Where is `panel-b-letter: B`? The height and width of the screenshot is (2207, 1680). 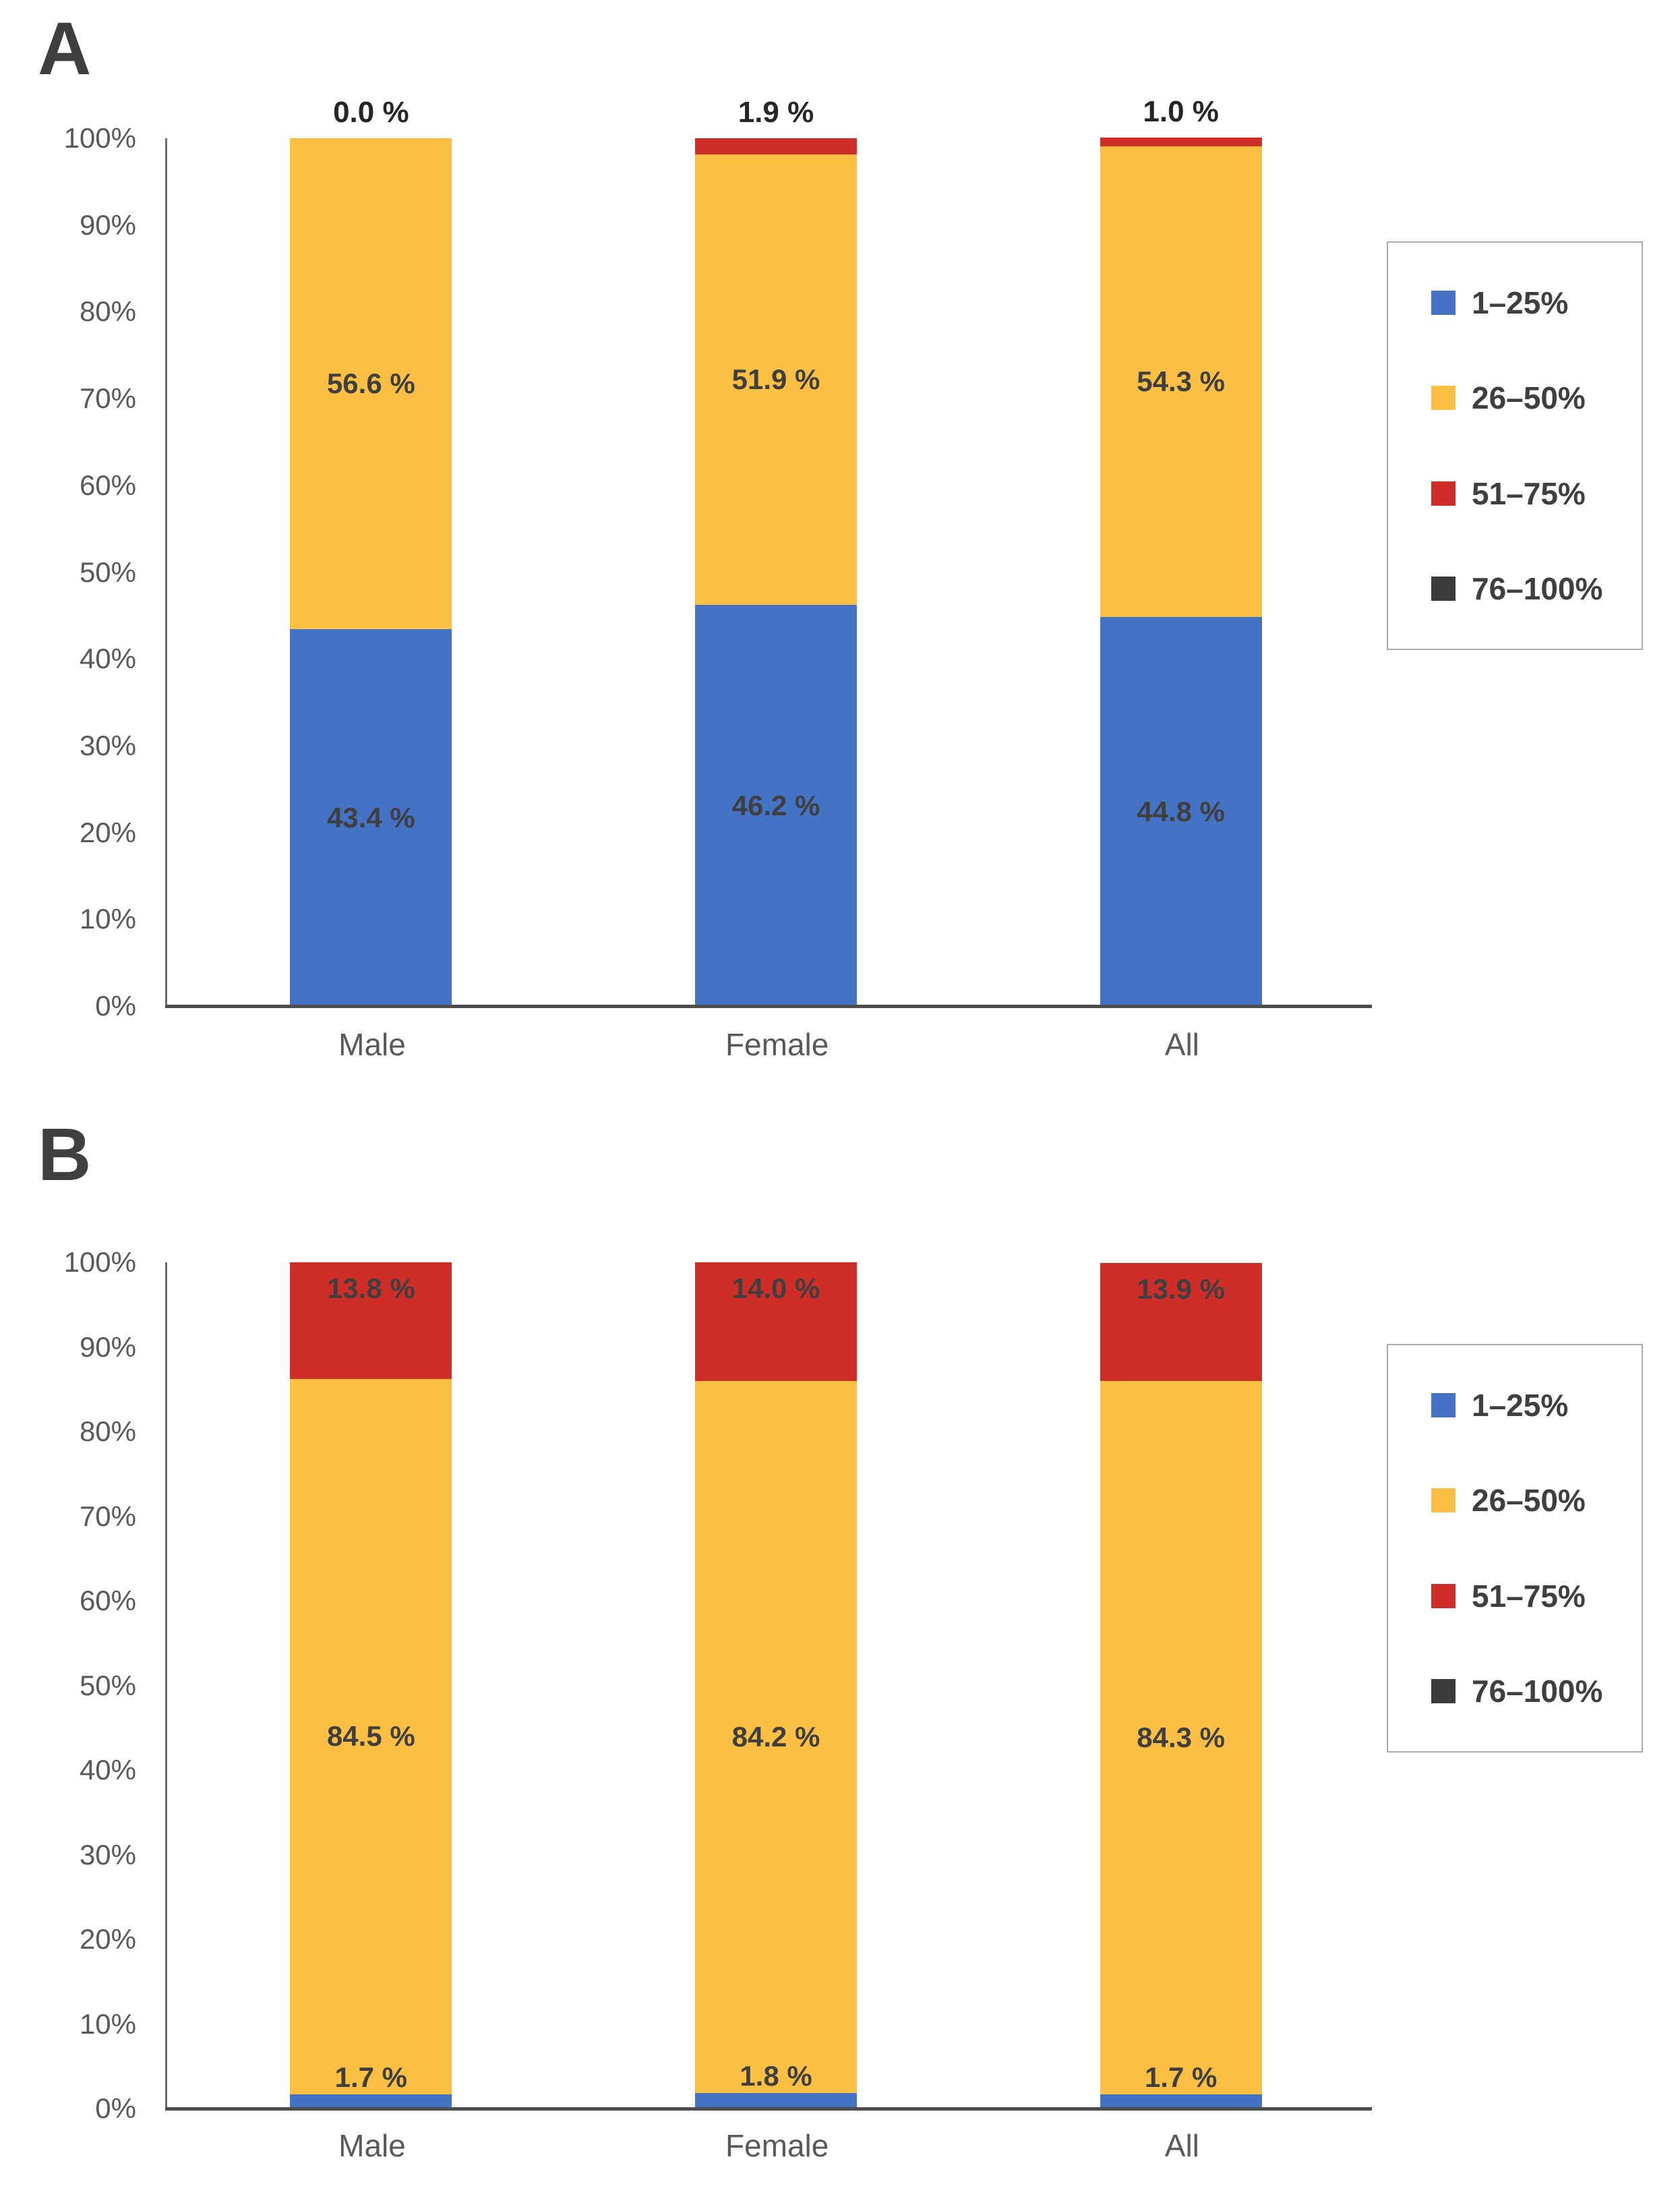
panel-b-letter: B is located at coordinates (65, 1154).